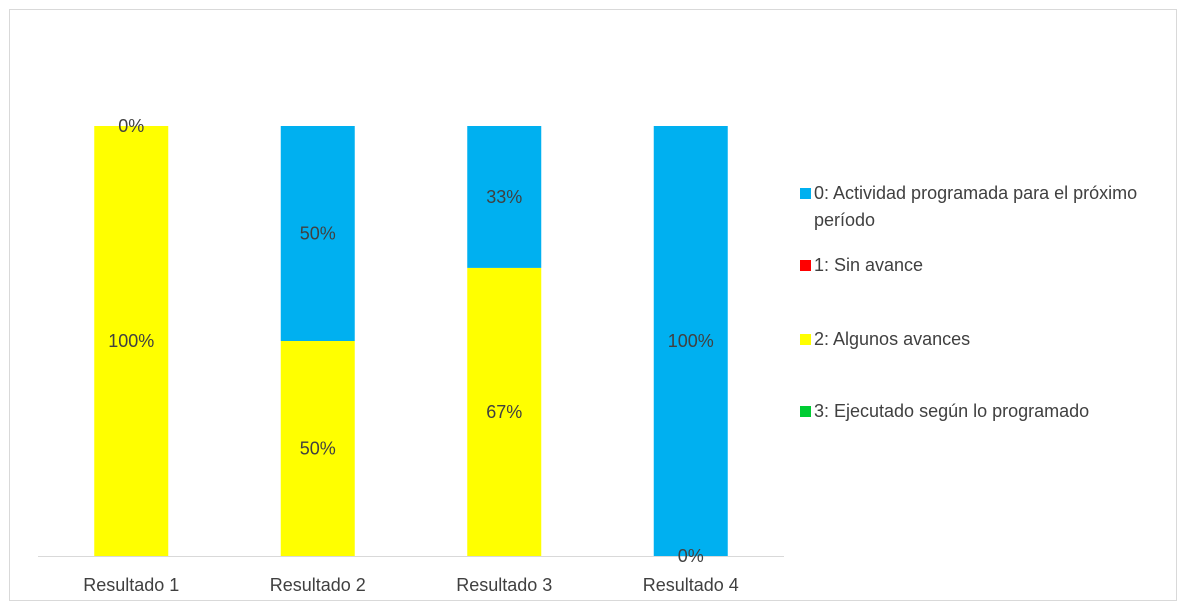 The image size is (1189, 611). I want to click on legend-item-ejecutado: 3: Ejecutado según lo programado, so click(992, 411).